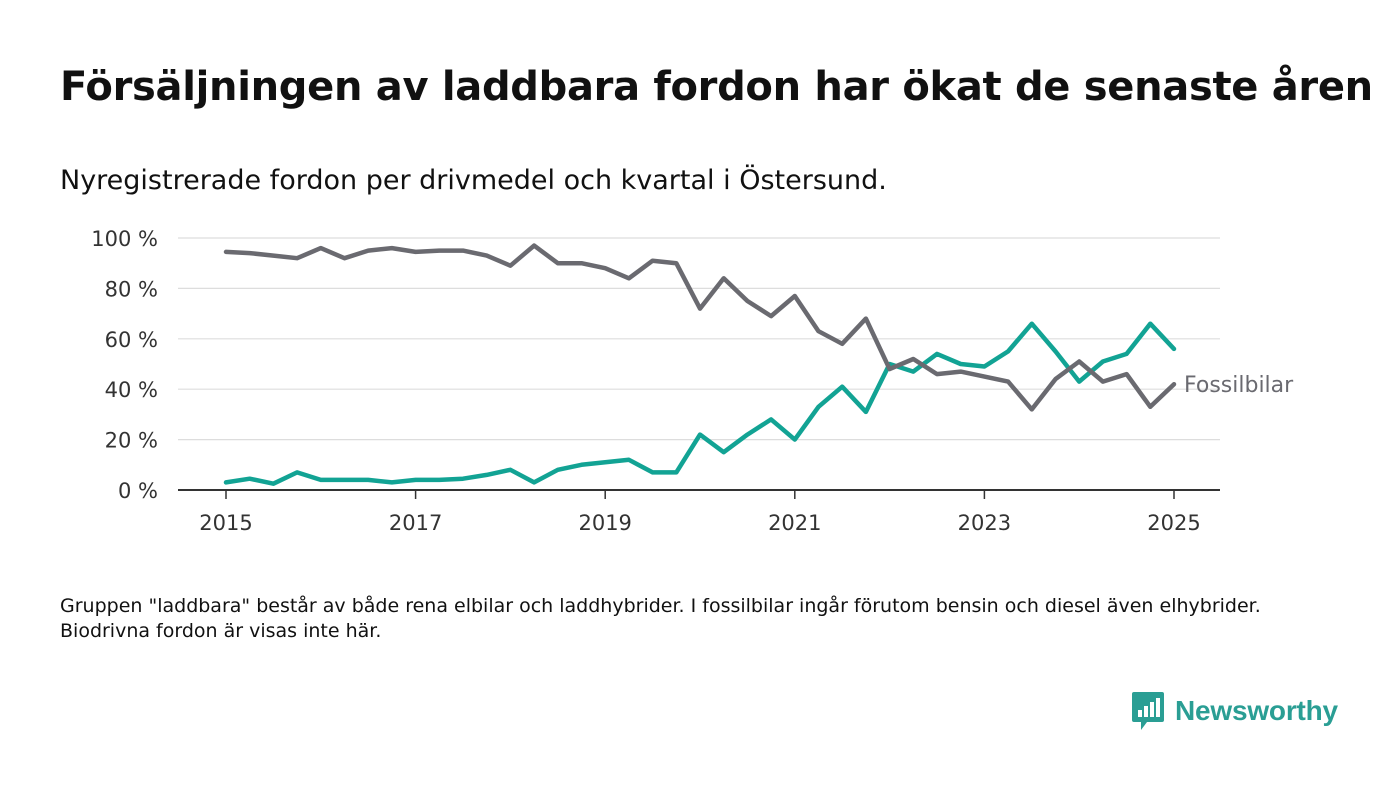 The height and width of the screenshot is (793, 1400). I want to click on series-line-fossilbilar, so click(700, 327).